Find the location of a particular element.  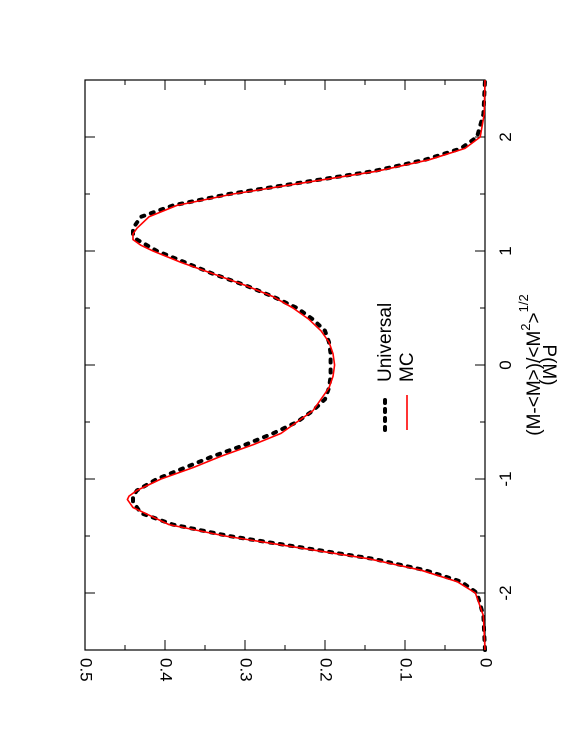

x-axis-title-exp: 2 is located at coordinates (525, 326).